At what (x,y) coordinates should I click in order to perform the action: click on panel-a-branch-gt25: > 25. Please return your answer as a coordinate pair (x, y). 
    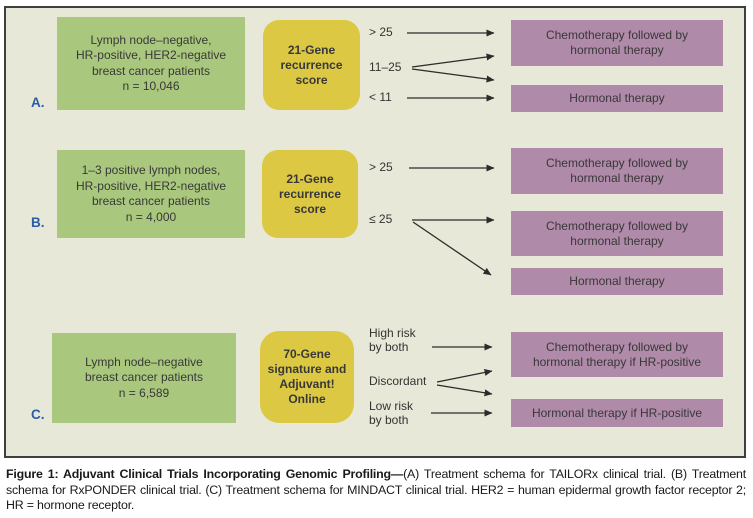
    Looking at the image, I should click on (381, 32).